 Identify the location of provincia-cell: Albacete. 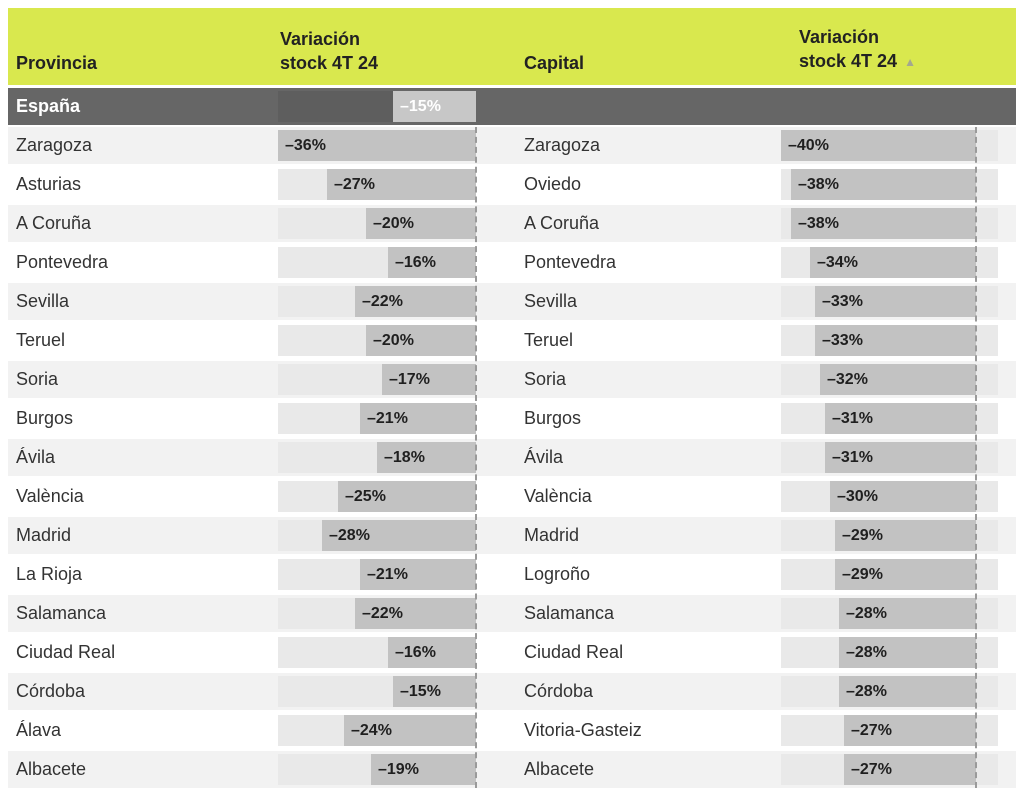
(51, 769).